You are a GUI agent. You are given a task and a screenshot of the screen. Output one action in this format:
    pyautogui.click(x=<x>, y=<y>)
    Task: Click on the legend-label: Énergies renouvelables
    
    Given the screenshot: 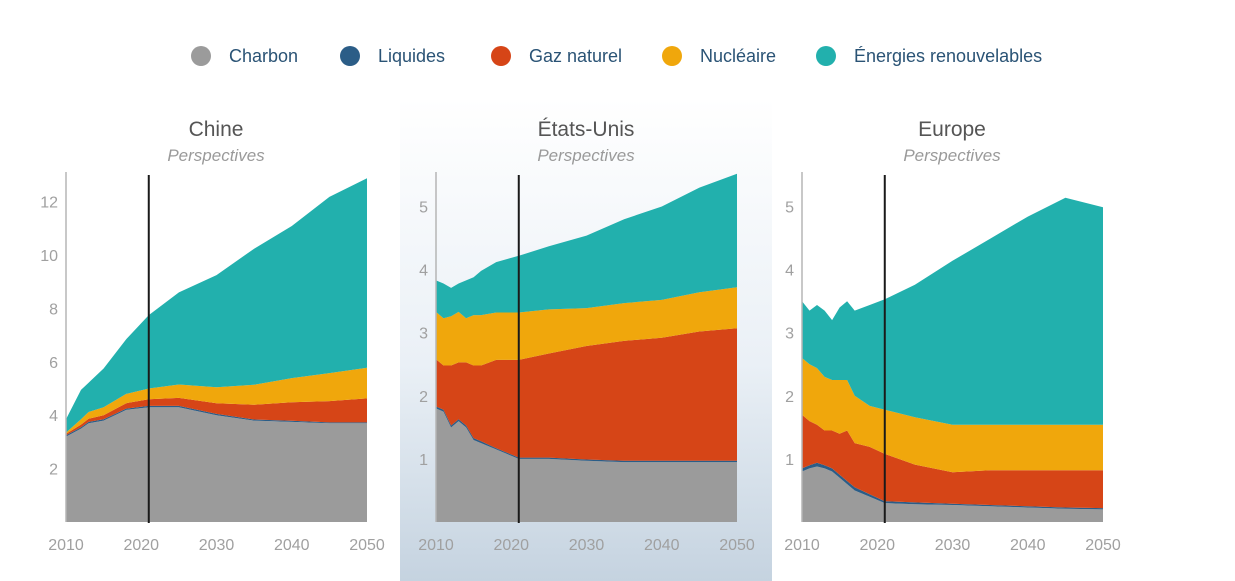 What is the action you would take?
    pyautogui.click(x=948, y=56)
    